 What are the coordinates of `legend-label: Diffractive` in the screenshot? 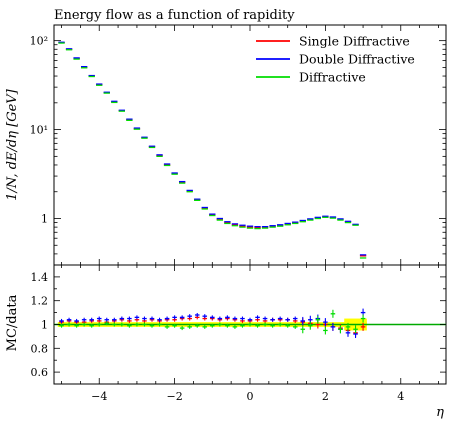 It's located at (332, 77).